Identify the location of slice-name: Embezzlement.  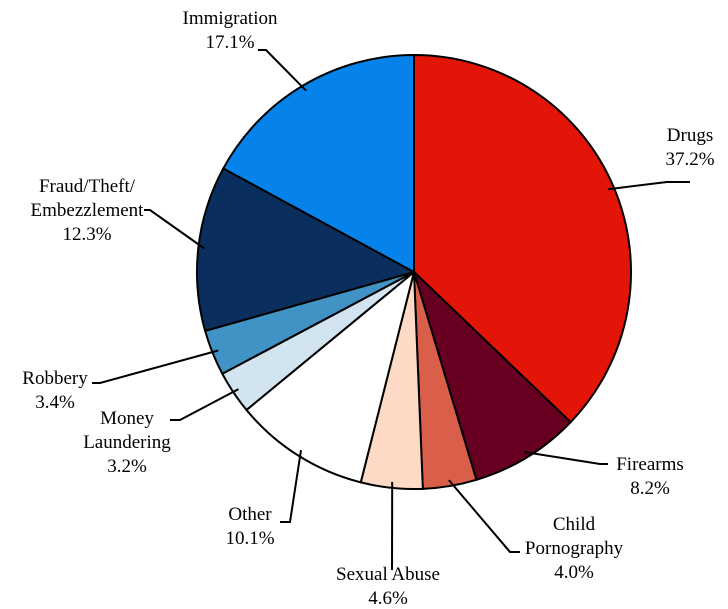
(88, 210).